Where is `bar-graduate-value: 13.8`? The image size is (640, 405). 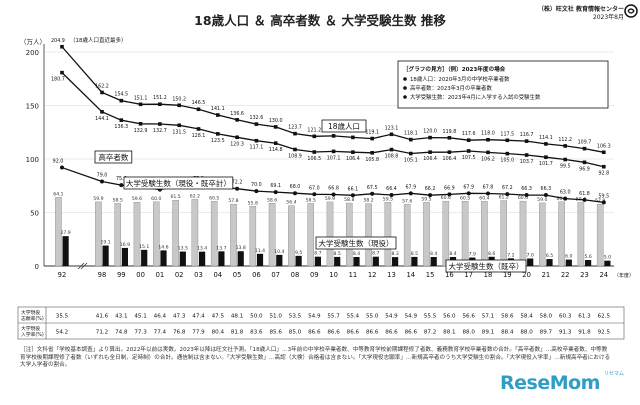 bar-graduate-value: 13.8 is located at coordinates (241, 248).